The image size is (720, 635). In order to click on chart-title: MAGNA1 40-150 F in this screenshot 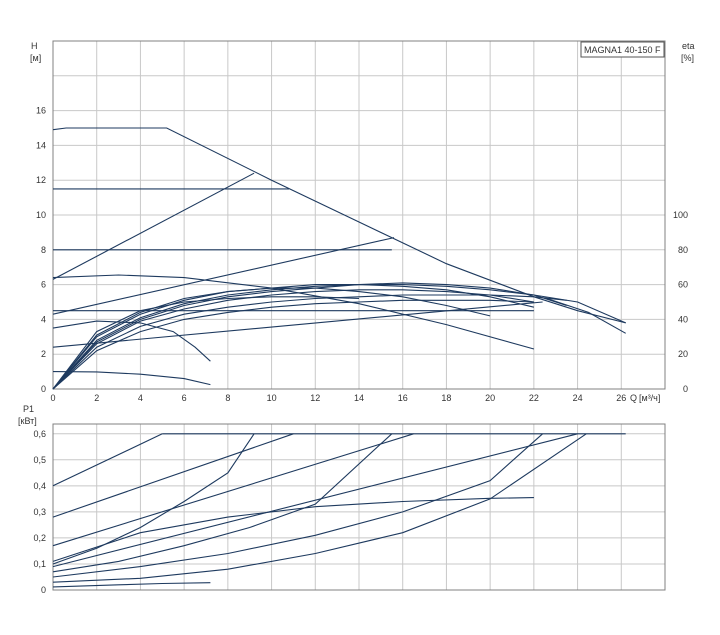, I will do `click(622, 50)`.